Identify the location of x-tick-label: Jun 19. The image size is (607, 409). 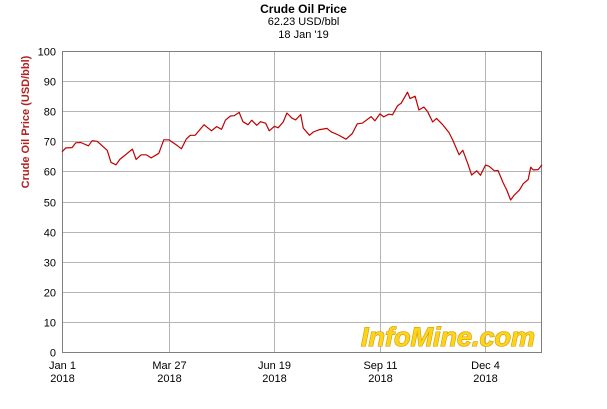
(274, 366).